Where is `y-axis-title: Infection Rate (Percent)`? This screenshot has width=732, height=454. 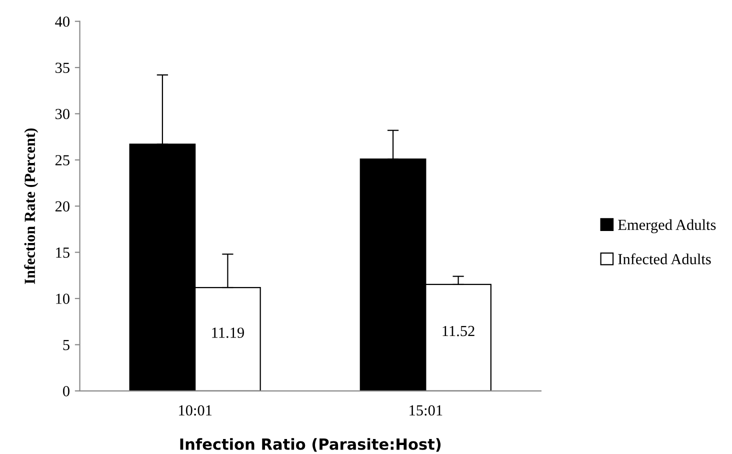 y-axis-title: Infection Rate (Percent) is located at coordinates (31, 206).